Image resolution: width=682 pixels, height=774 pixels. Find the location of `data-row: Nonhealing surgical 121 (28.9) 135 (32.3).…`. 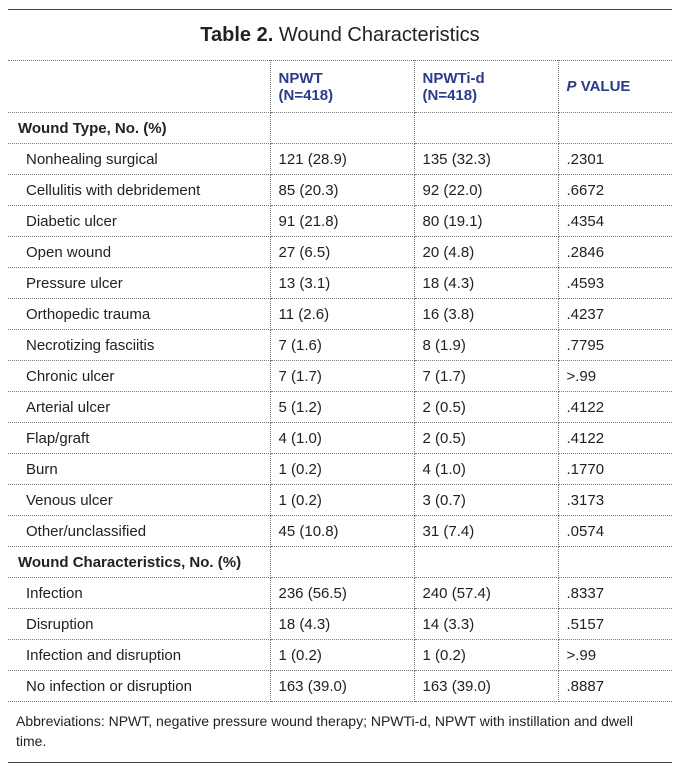

data-row: Nonhealing surgical 121 (28.9) 135 (32.3).… is located at coordinates (340, 159).